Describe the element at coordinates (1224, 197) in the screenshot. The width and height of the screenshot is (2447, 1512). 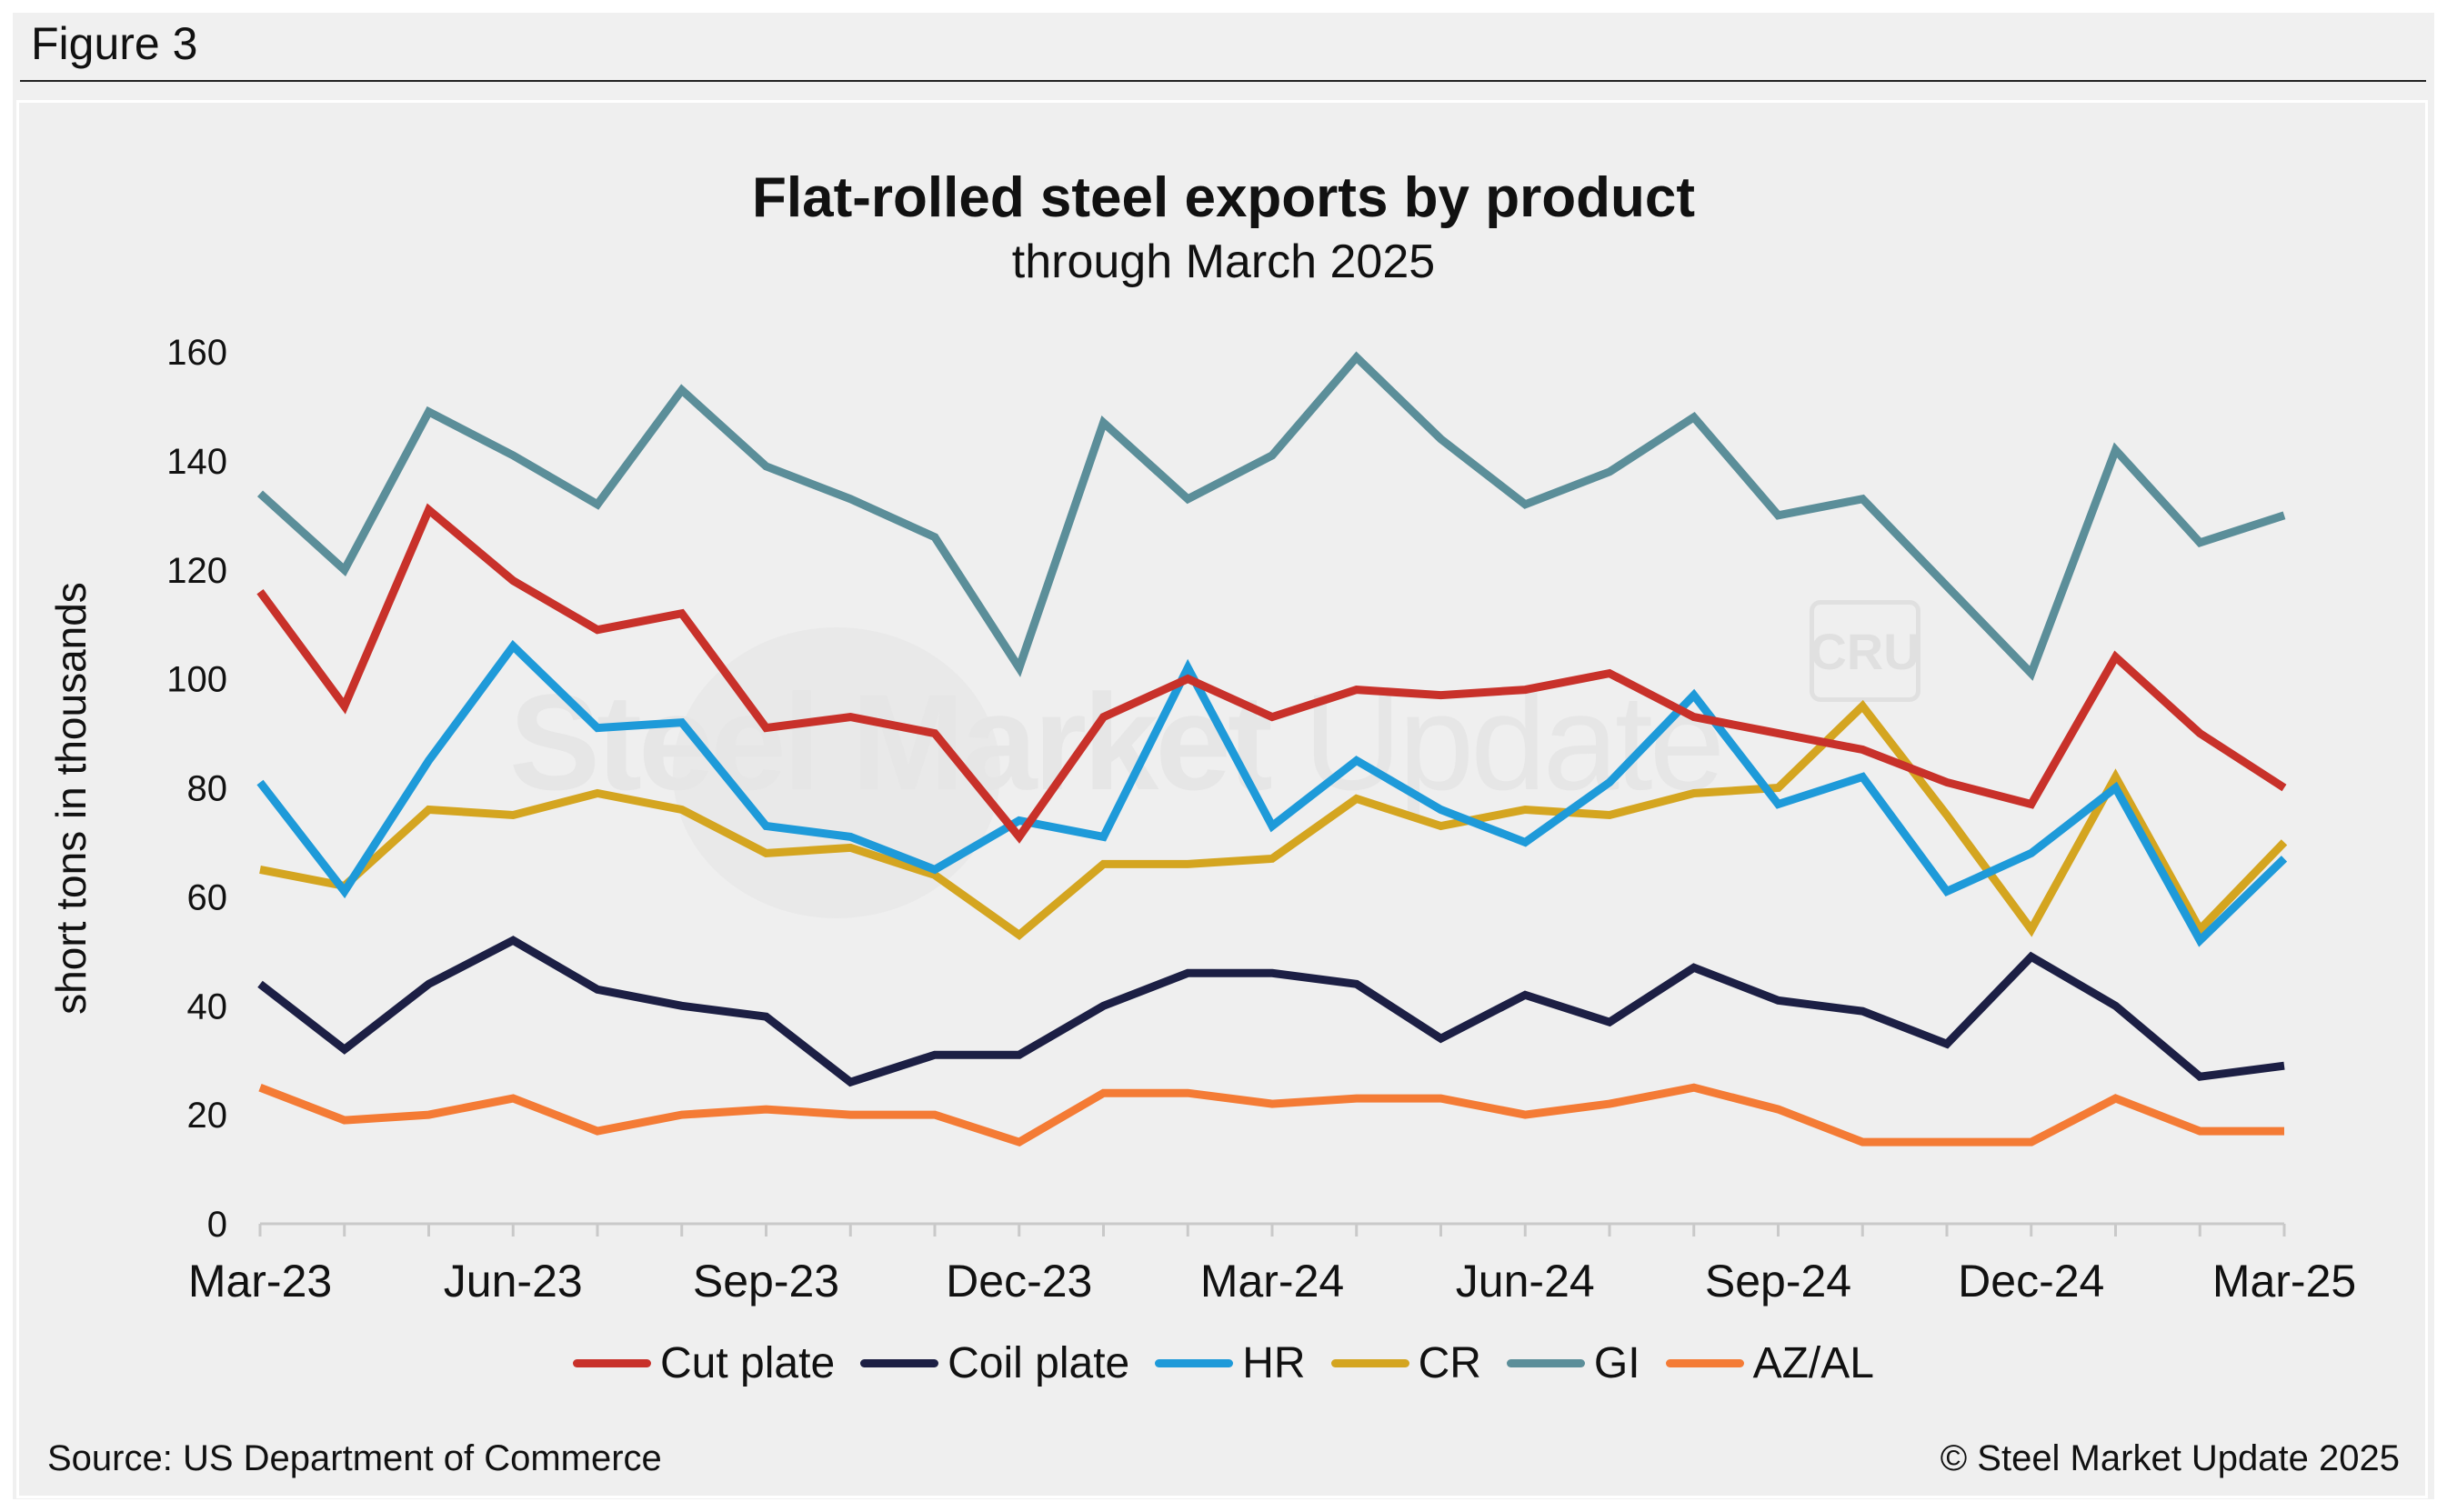
I see `chart-title: Flat-rolled steel exports by product` at that location.